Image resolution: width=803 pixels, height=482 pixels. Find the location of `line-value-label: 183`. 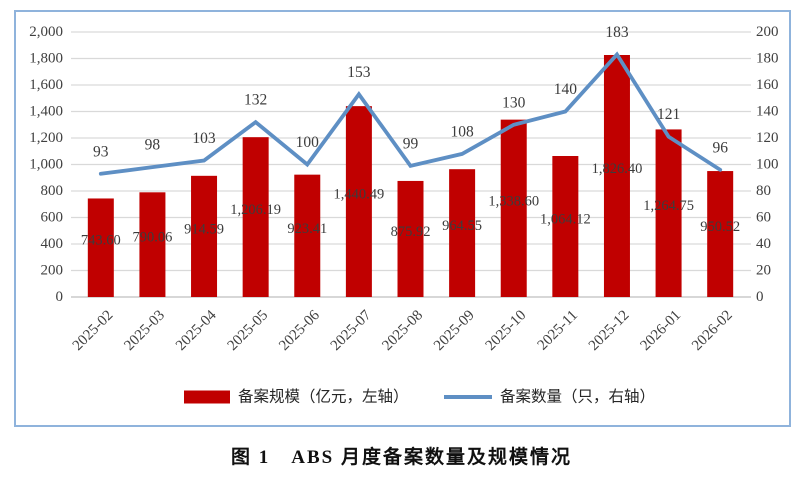

line-value-label: 183 is located at coordinates (617, 32).